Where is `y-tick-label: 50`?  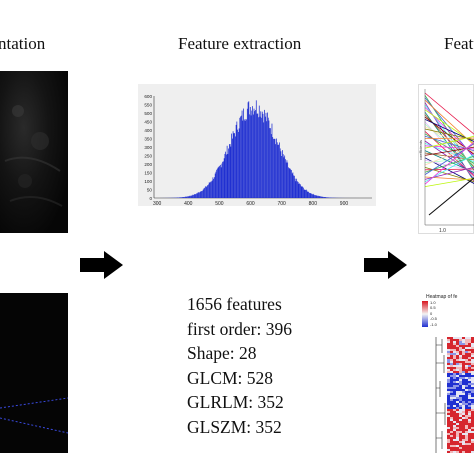
y-tick-label: 50 is located at coordinates (150, 190).